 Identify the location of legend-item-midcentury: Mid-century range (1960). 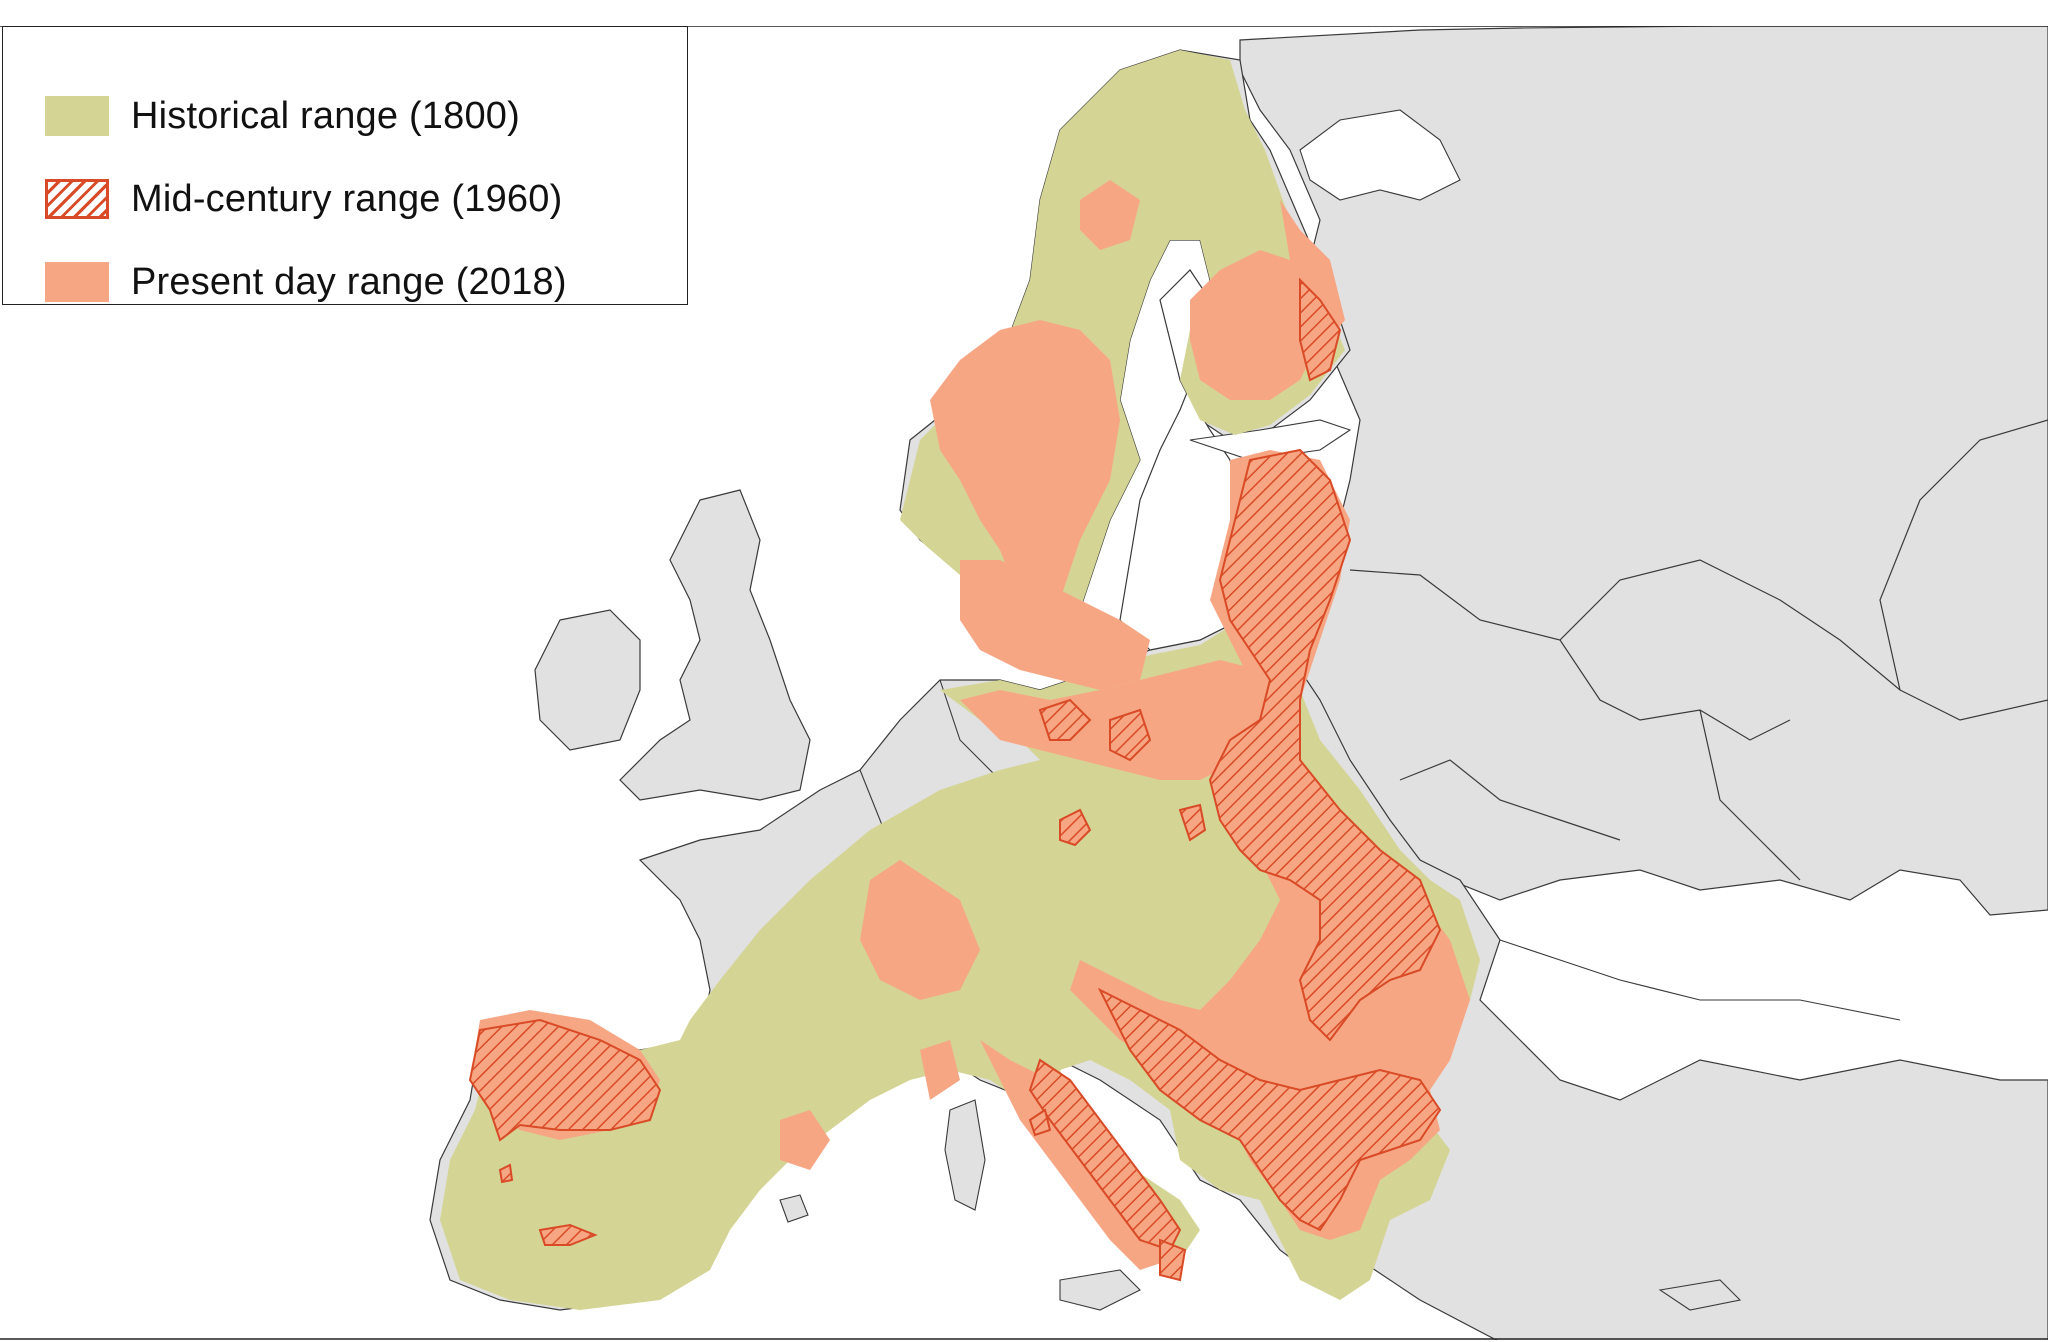
(303, 199).